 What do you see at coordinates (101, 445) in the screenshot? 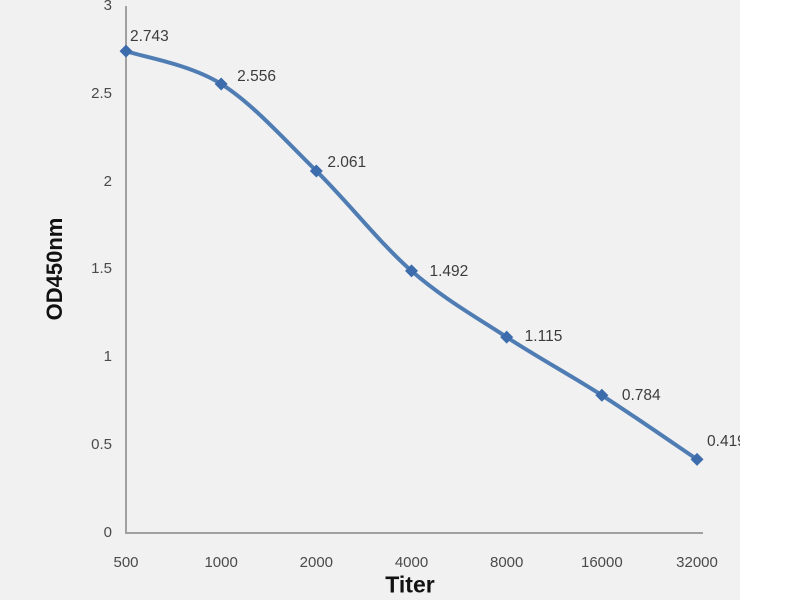
I see `y-tick-label: 0.5` at bounding box center [101, 445].